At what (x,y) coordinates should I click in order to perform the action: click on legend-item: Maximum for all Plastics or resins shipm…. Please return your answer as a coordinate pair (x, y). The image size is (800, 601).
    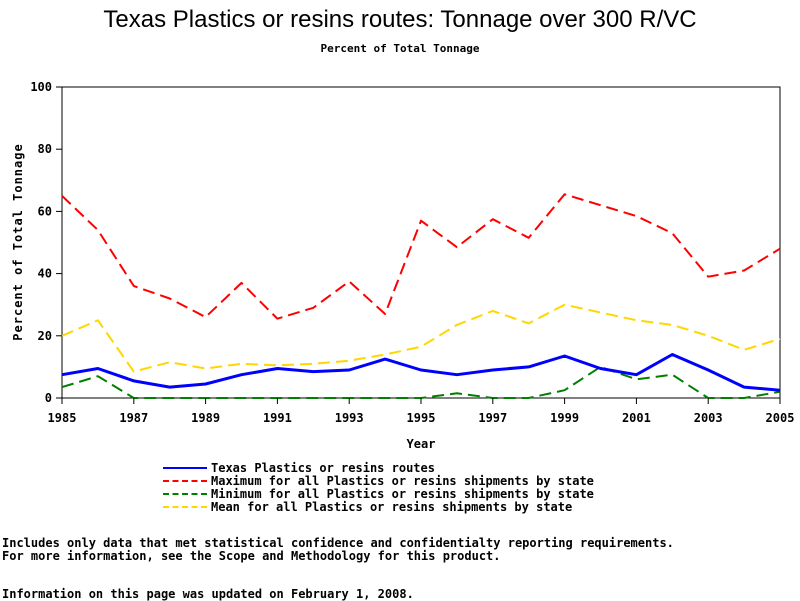
    Looking at the image, I should click on (378, 480).